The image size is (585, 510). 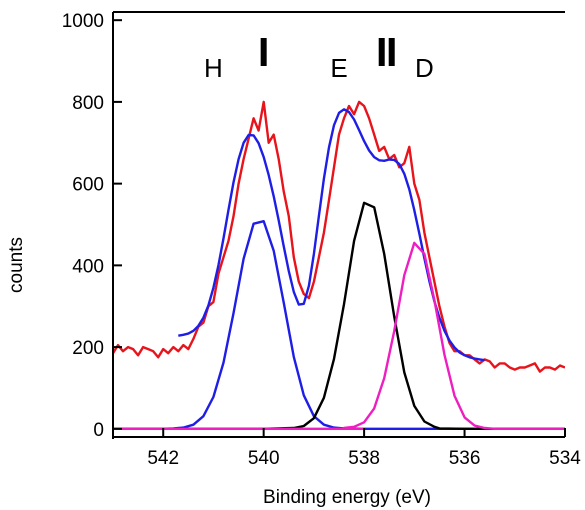 What do you see at coordinates (88, 348) in the screenshot?
I see `y-tick-label: 200` at bounding box center [88, 348].